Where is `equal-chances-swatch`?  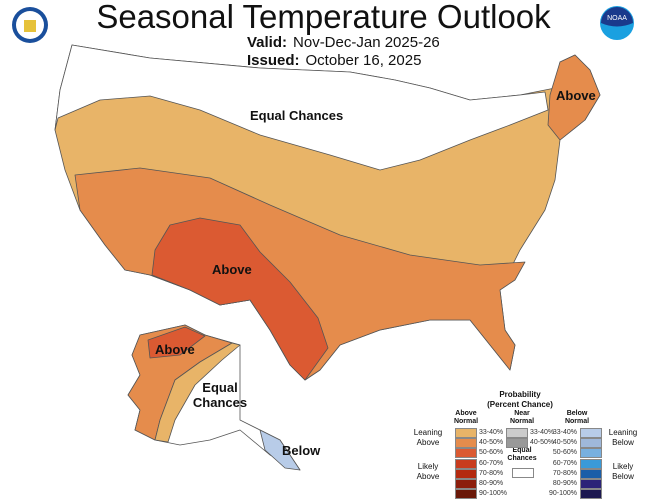 equal-chances-swatch is located at coordinates (523, 473).